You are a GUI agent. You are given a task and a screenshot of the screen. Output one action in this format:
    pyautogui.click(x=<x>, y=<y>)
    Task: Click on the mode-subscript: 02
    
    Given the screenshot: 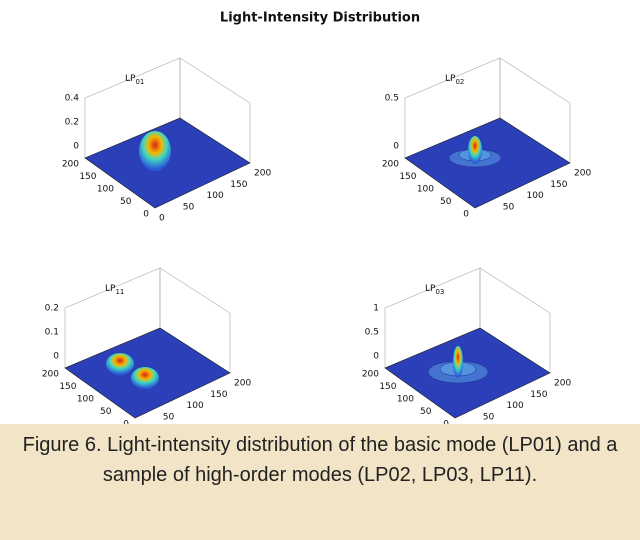 What is the action you would take?
    pyautogui.click(x=459, y=82)
    